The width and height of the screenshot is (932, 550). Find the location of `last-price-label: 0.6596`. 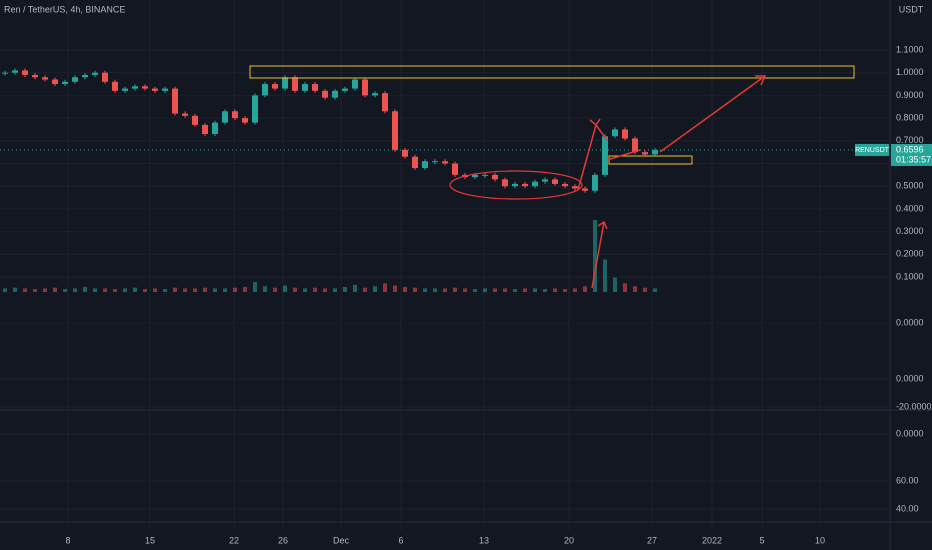

last-price-label: 0.6596 is located at coordinates (910, 149).